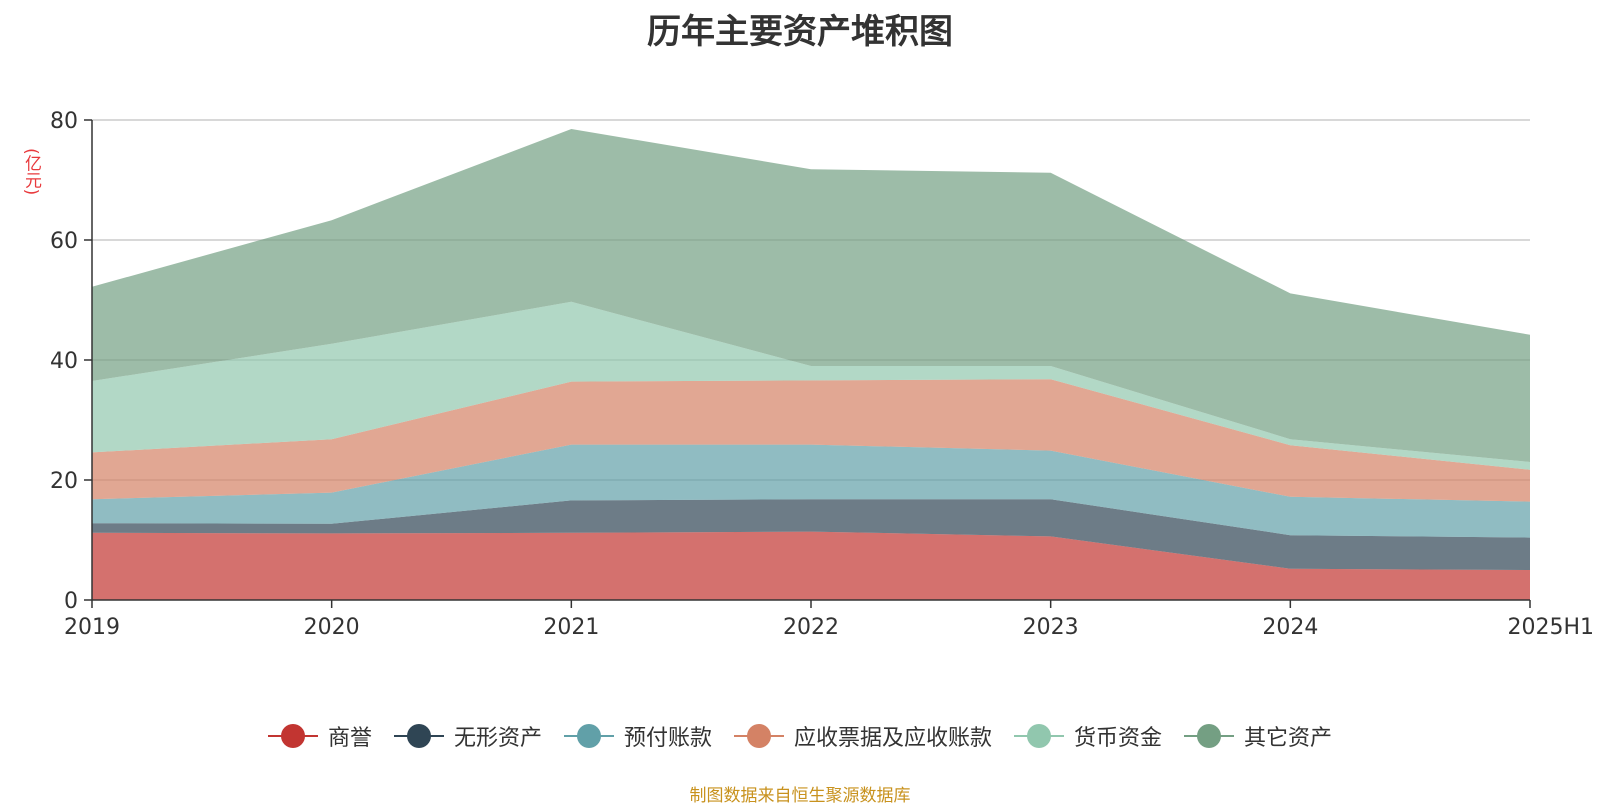 This screenshot has height=806, width=1600. I want to click on y-tick-label: 20, so click(64, 481).